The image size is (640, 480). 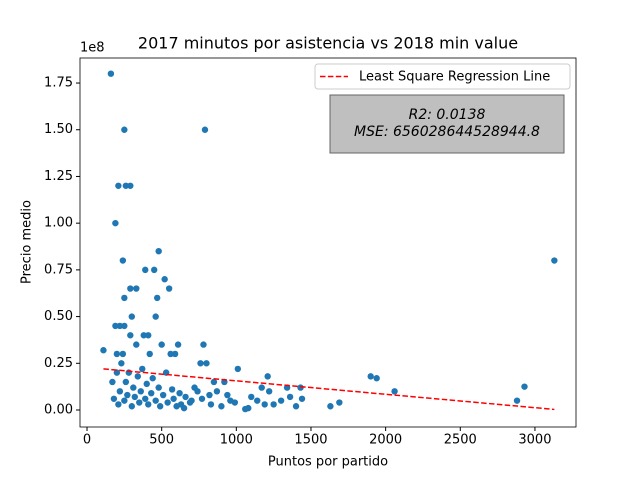 What do you see at coordinates (58, 83) in the screenshot?
I see `y-tick-label: 1.75` at bounding box center [58, 83].